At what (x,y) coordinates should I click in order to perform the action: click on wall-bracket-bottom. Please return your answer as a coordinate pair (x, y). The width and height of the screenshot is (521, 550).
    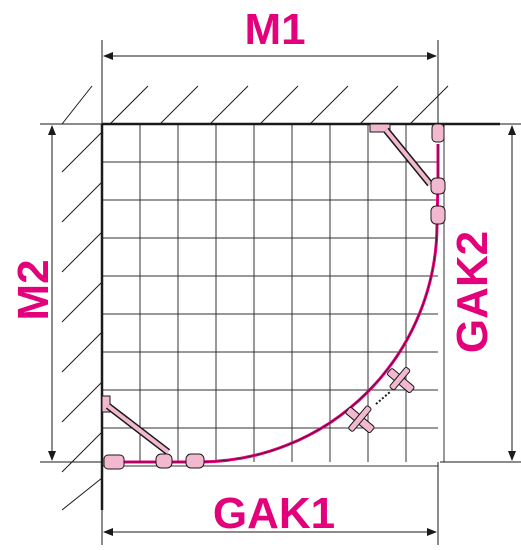
    Looking at the image, I should click on (114, 462).